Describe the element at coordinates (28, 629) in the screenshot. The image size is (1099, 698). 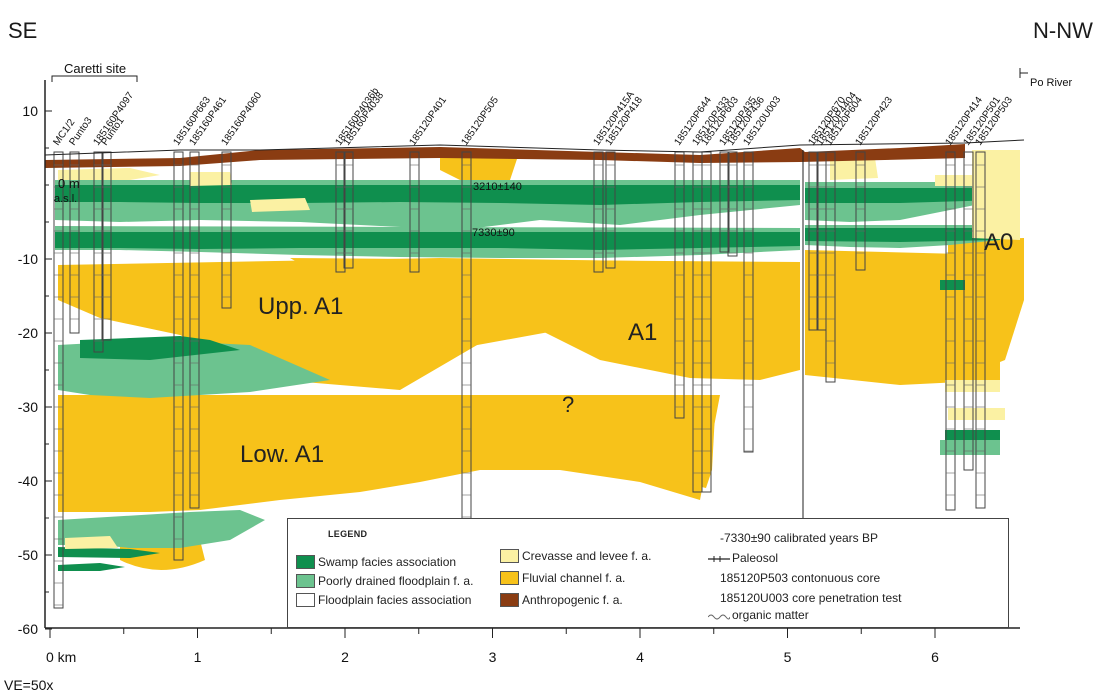
I see `depth-tick-label: -60` at that location.